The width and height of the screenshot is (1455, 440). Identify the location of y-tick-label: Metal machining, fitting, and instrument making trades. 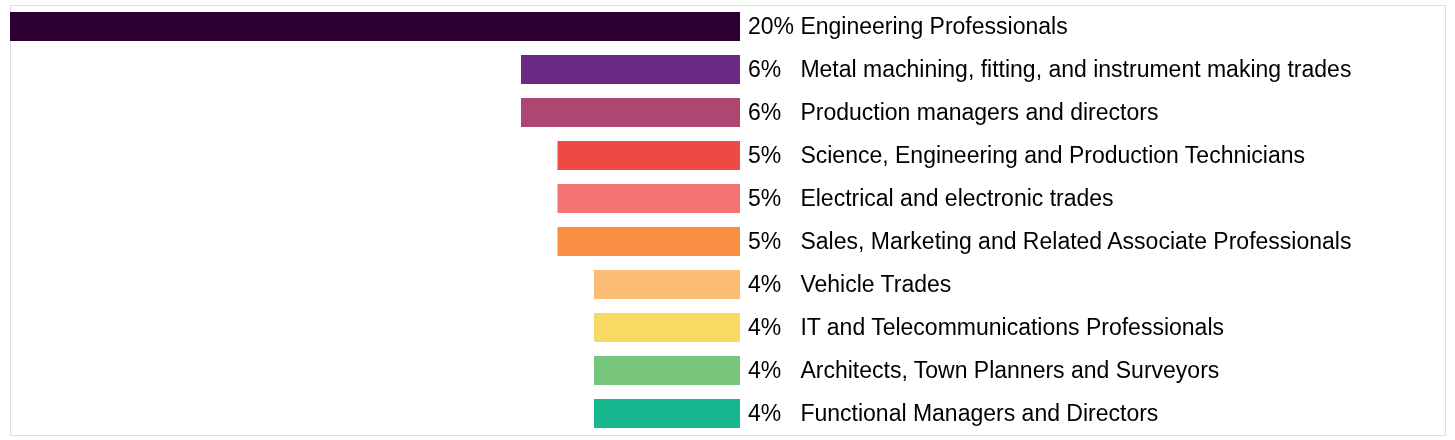
(1076, 68).